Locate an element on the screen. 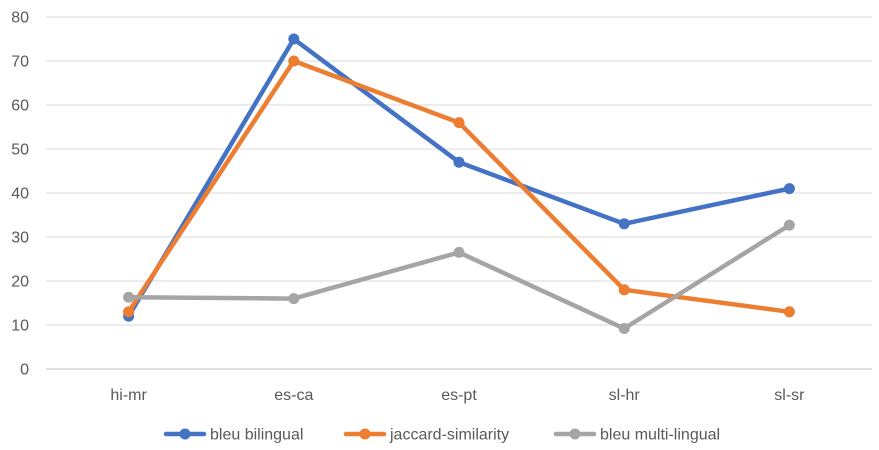  legend-item: bleu bilingual is located at coordinates (233, 435).